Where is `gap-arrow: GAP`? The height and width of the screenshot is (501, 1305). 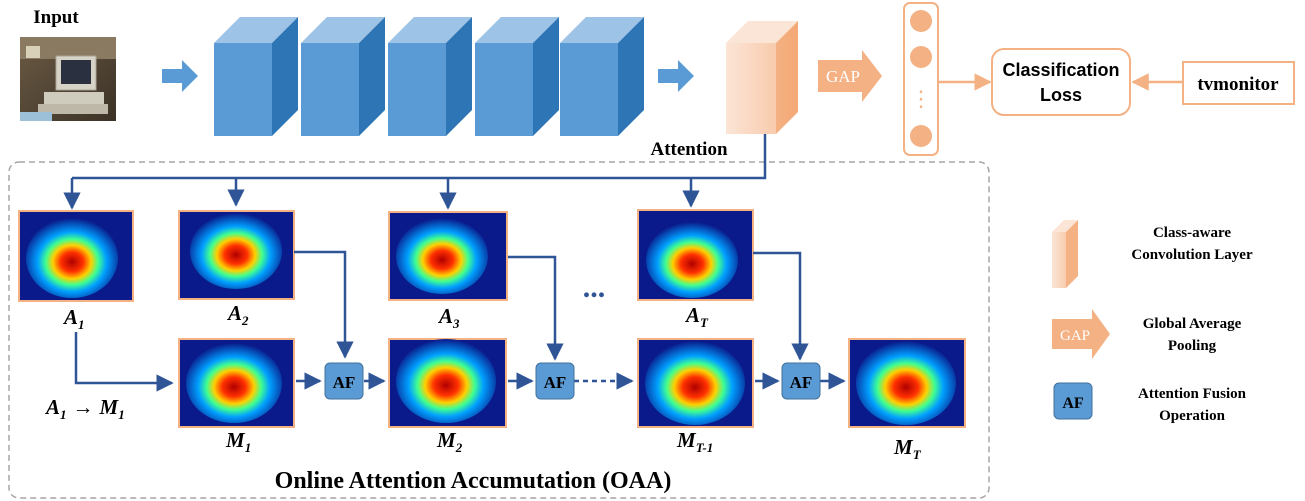
gap-arrow: GAP is located at coordinates (850, 76).